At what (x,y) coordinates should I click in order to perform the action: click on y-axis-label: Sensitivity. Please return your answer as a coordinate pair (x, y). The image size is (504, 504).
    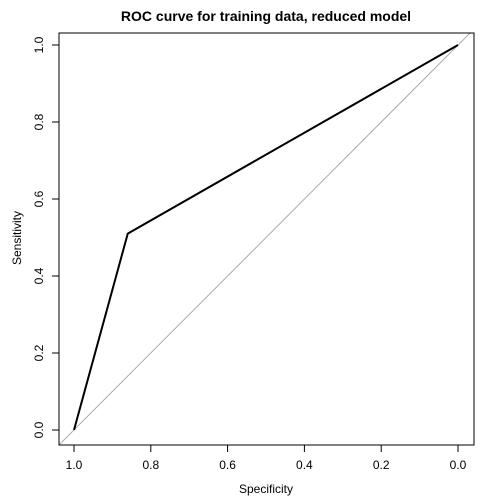
    Looking at the image, I should click on (17, 238).